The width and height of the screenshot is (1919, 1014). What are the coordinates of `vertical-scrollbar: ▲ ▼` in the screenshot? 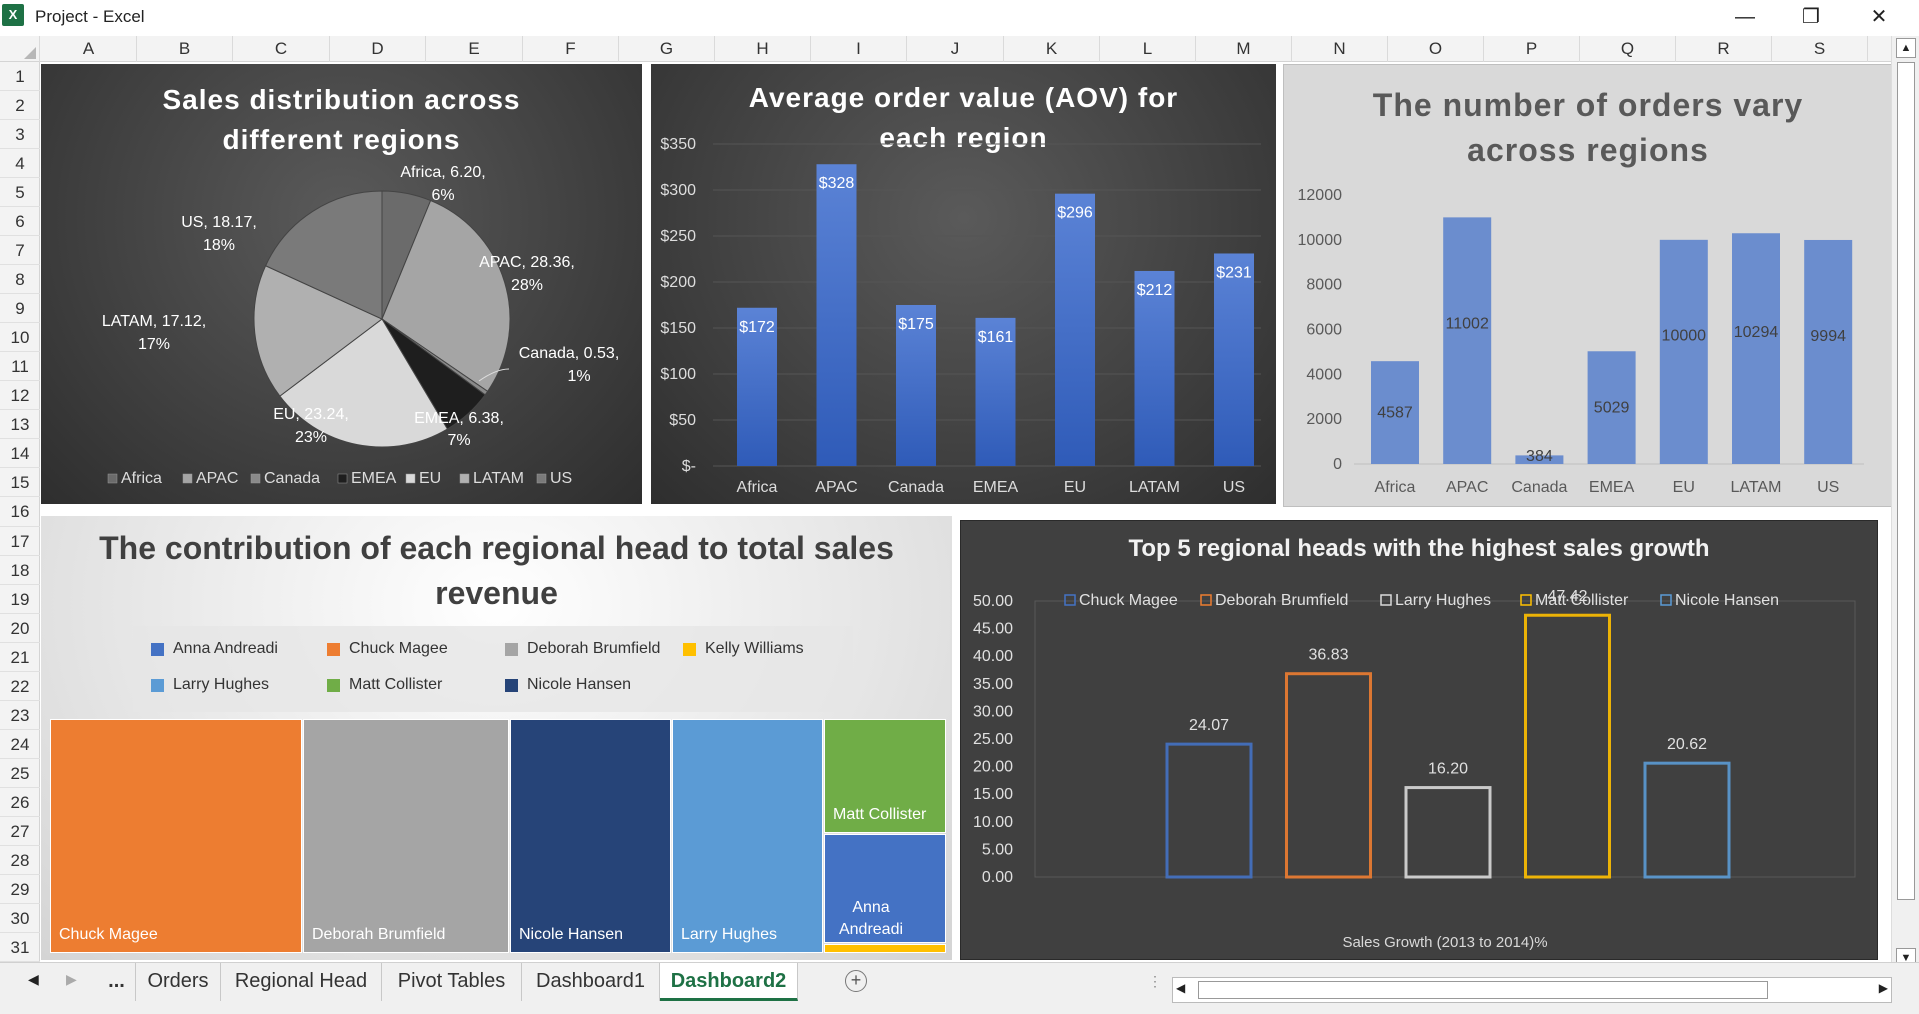 It's located at (1905, 506).